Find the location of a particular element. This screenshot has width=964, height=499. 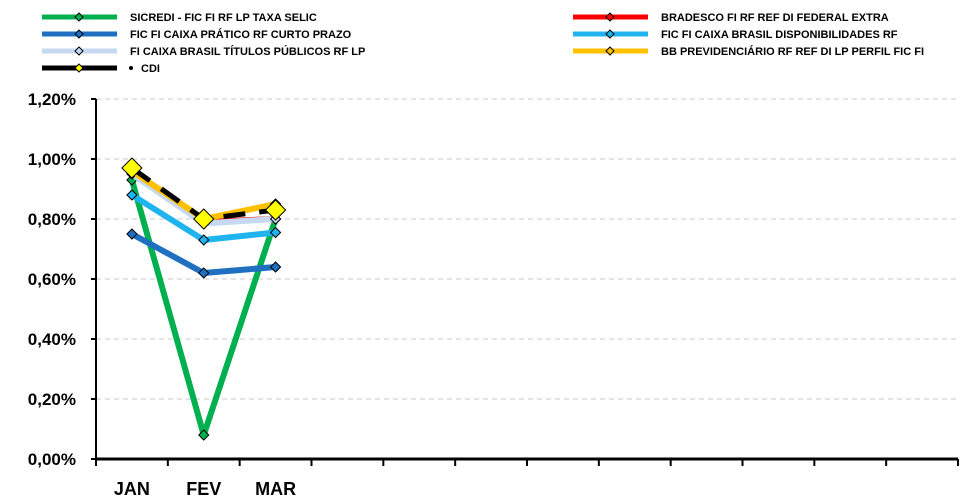

legend-label: CDI is located at coordinates (150, 69).